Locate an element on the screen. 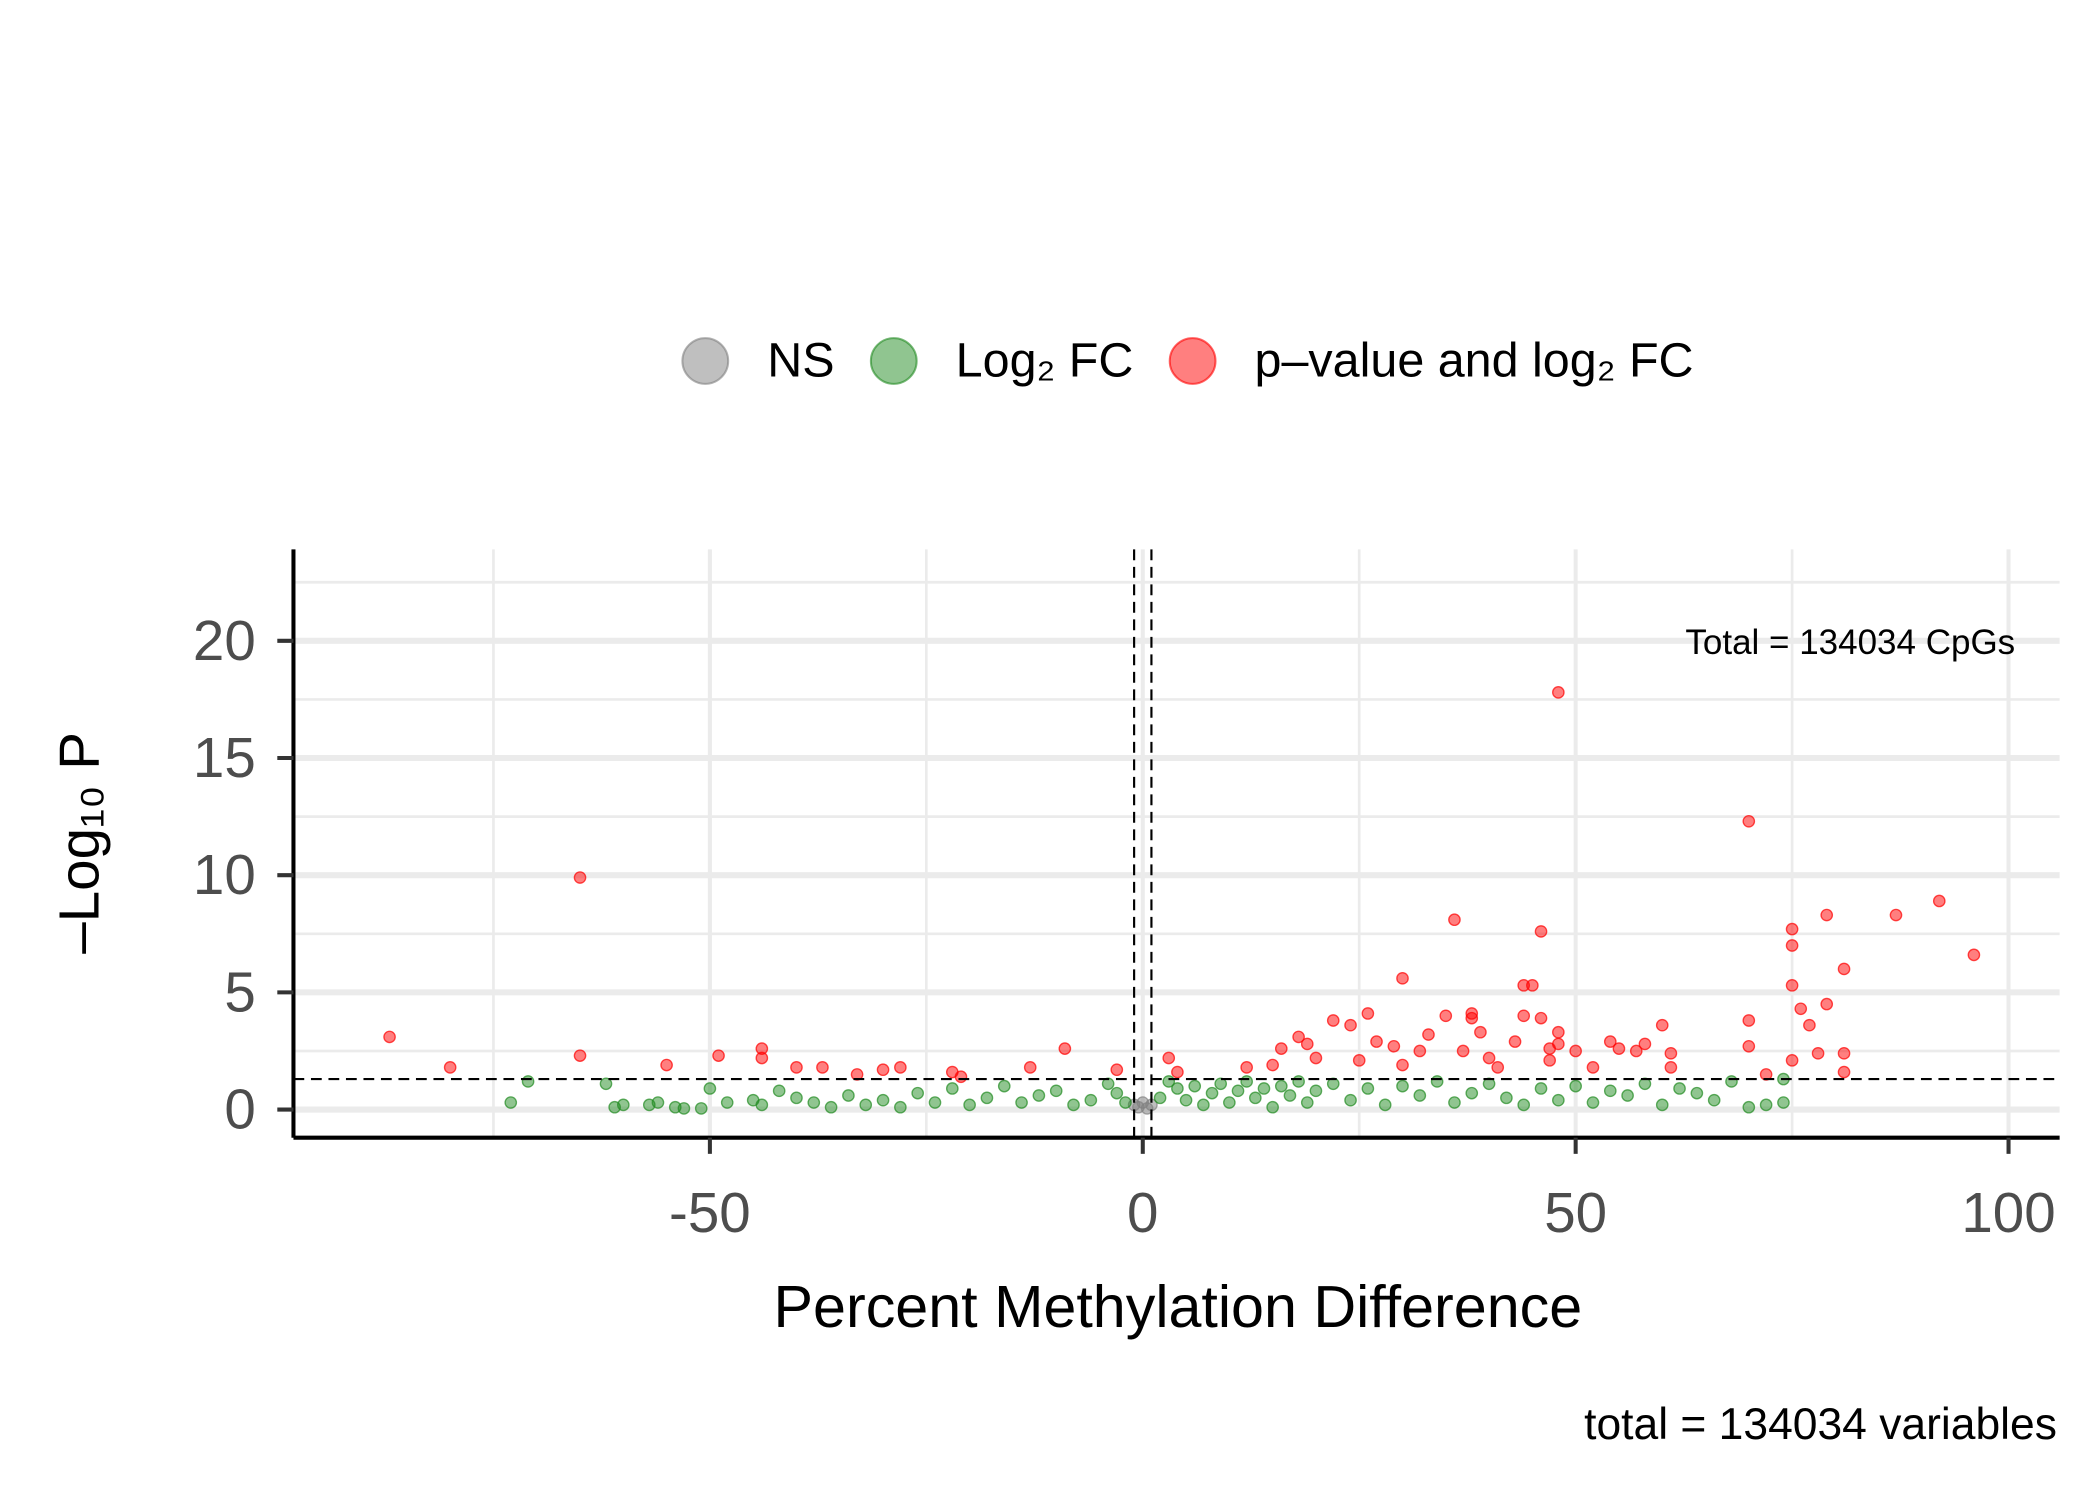 This screenshot has height=1500, width=2100. legend-key is located at coordinates (705, 361).